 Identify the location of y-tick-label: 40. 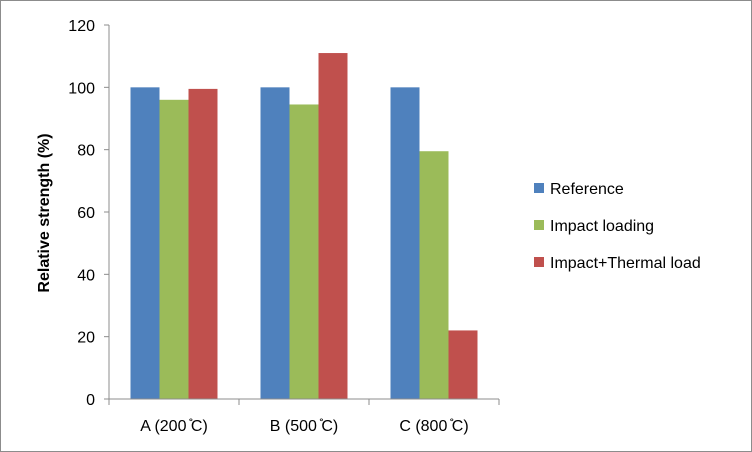
(86, 275).